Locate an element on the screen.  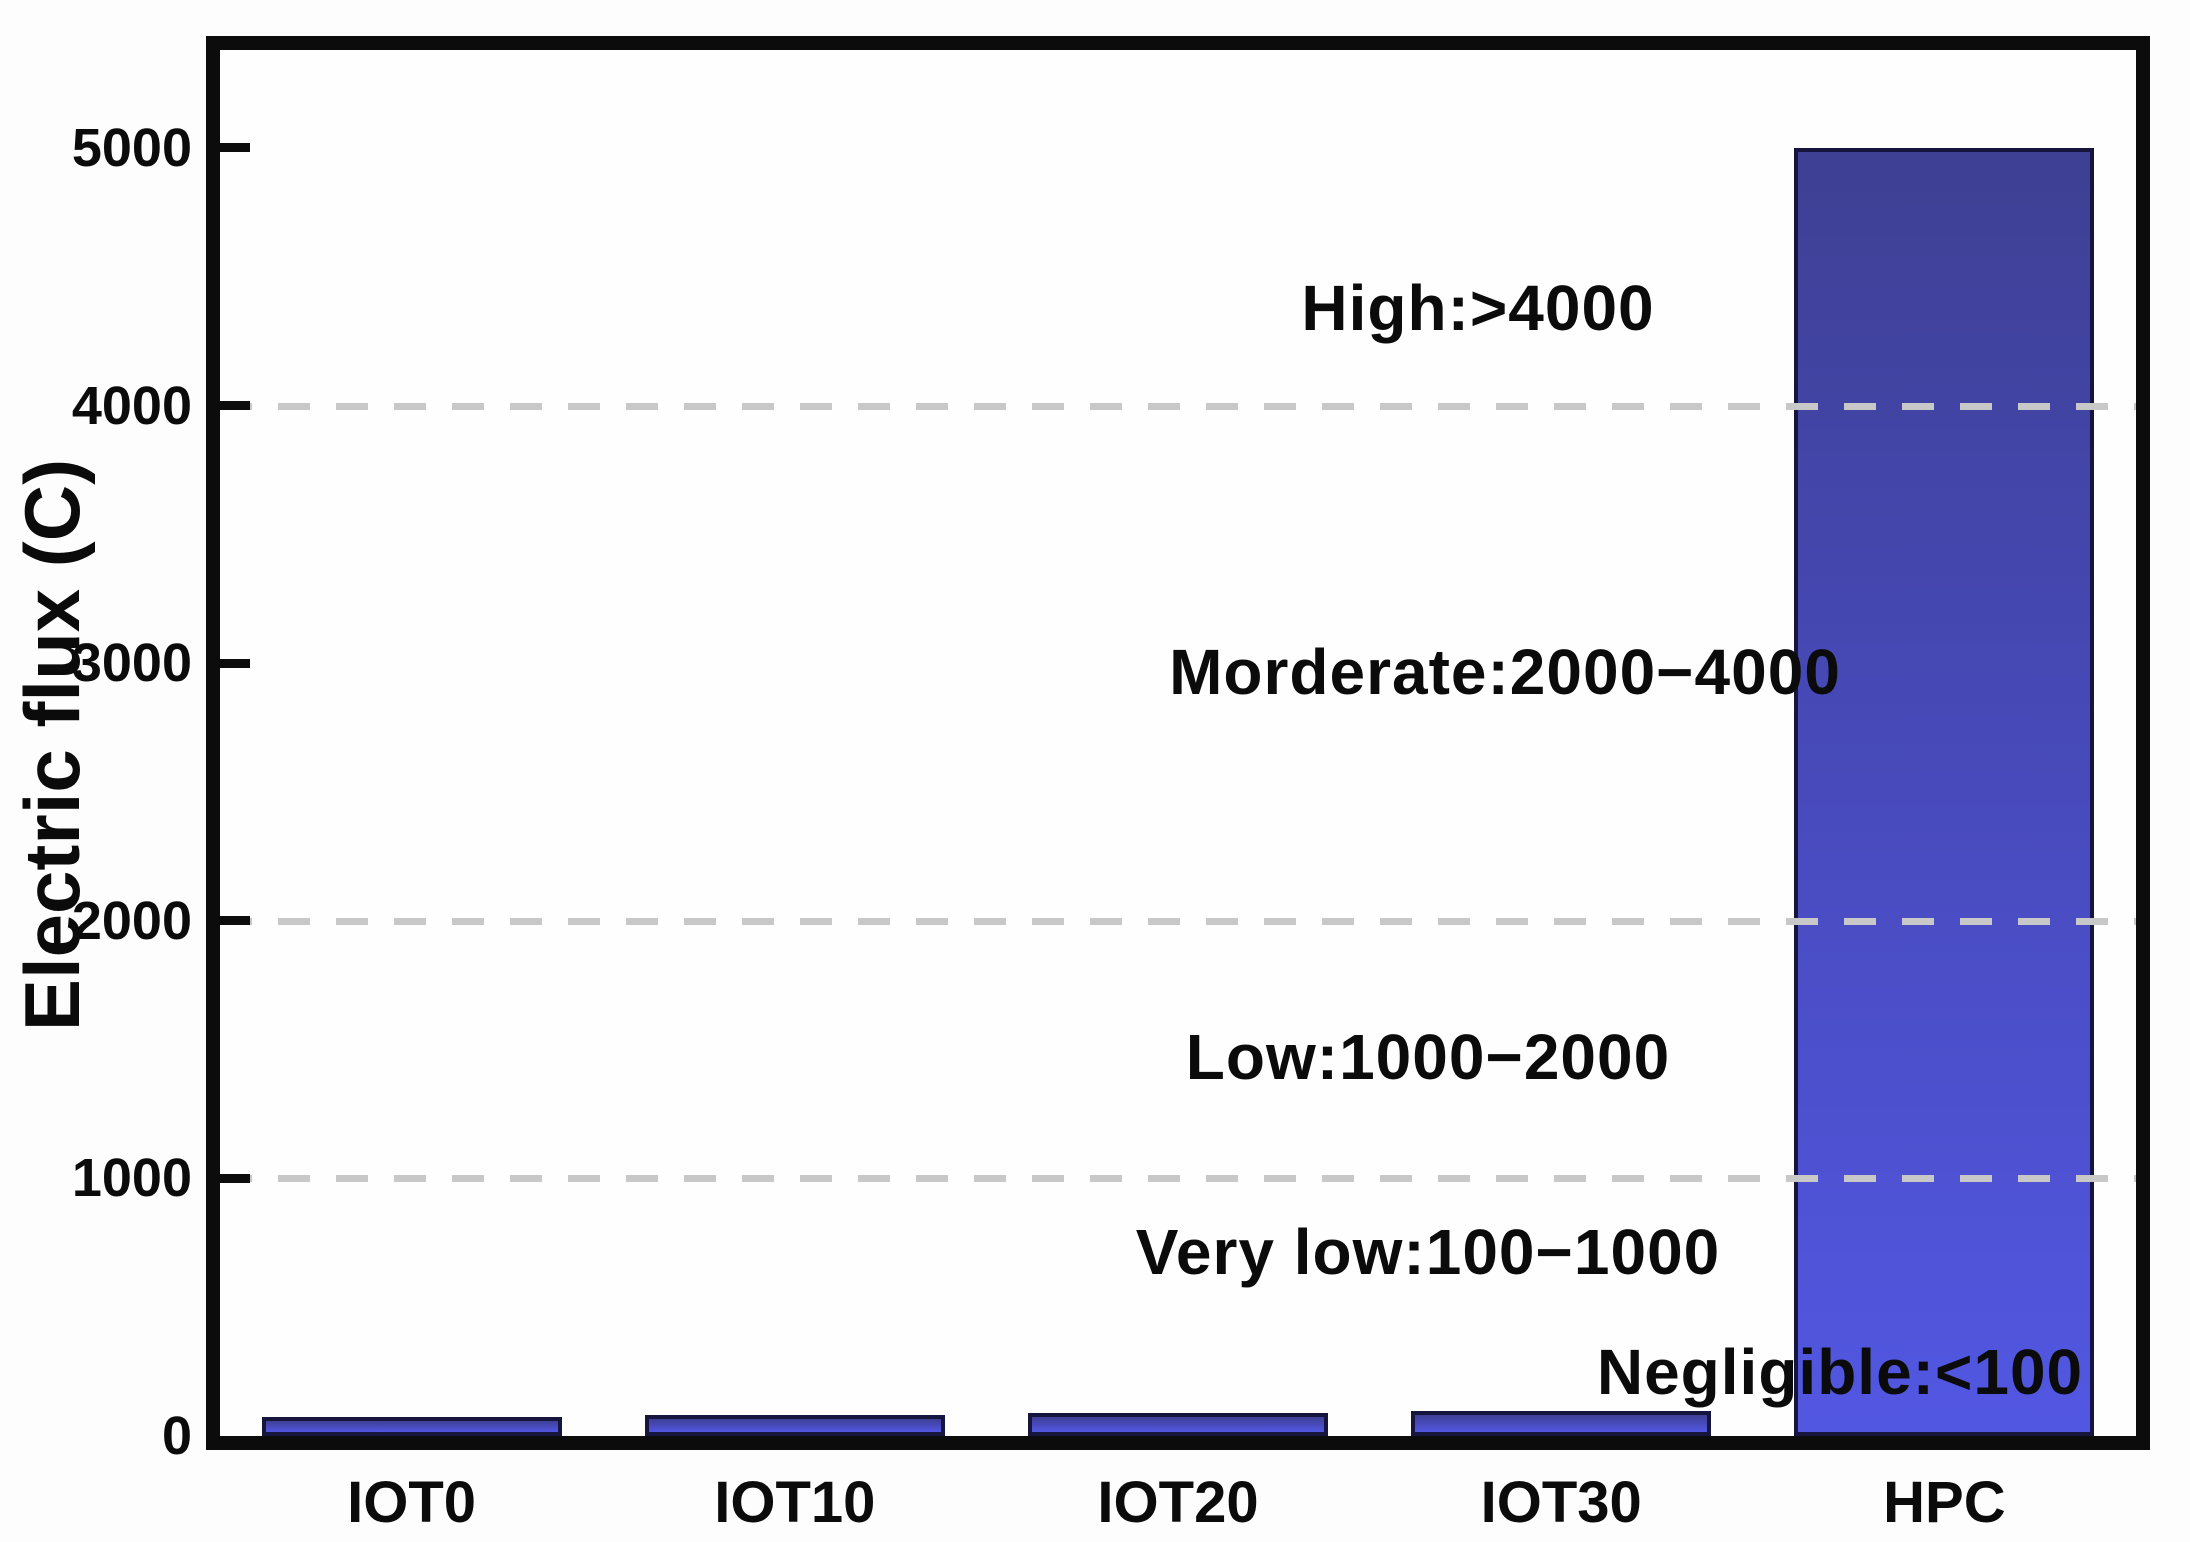
threshold-annotation-3: Very low:100−1000 is located at coordinates (1428, 1252).